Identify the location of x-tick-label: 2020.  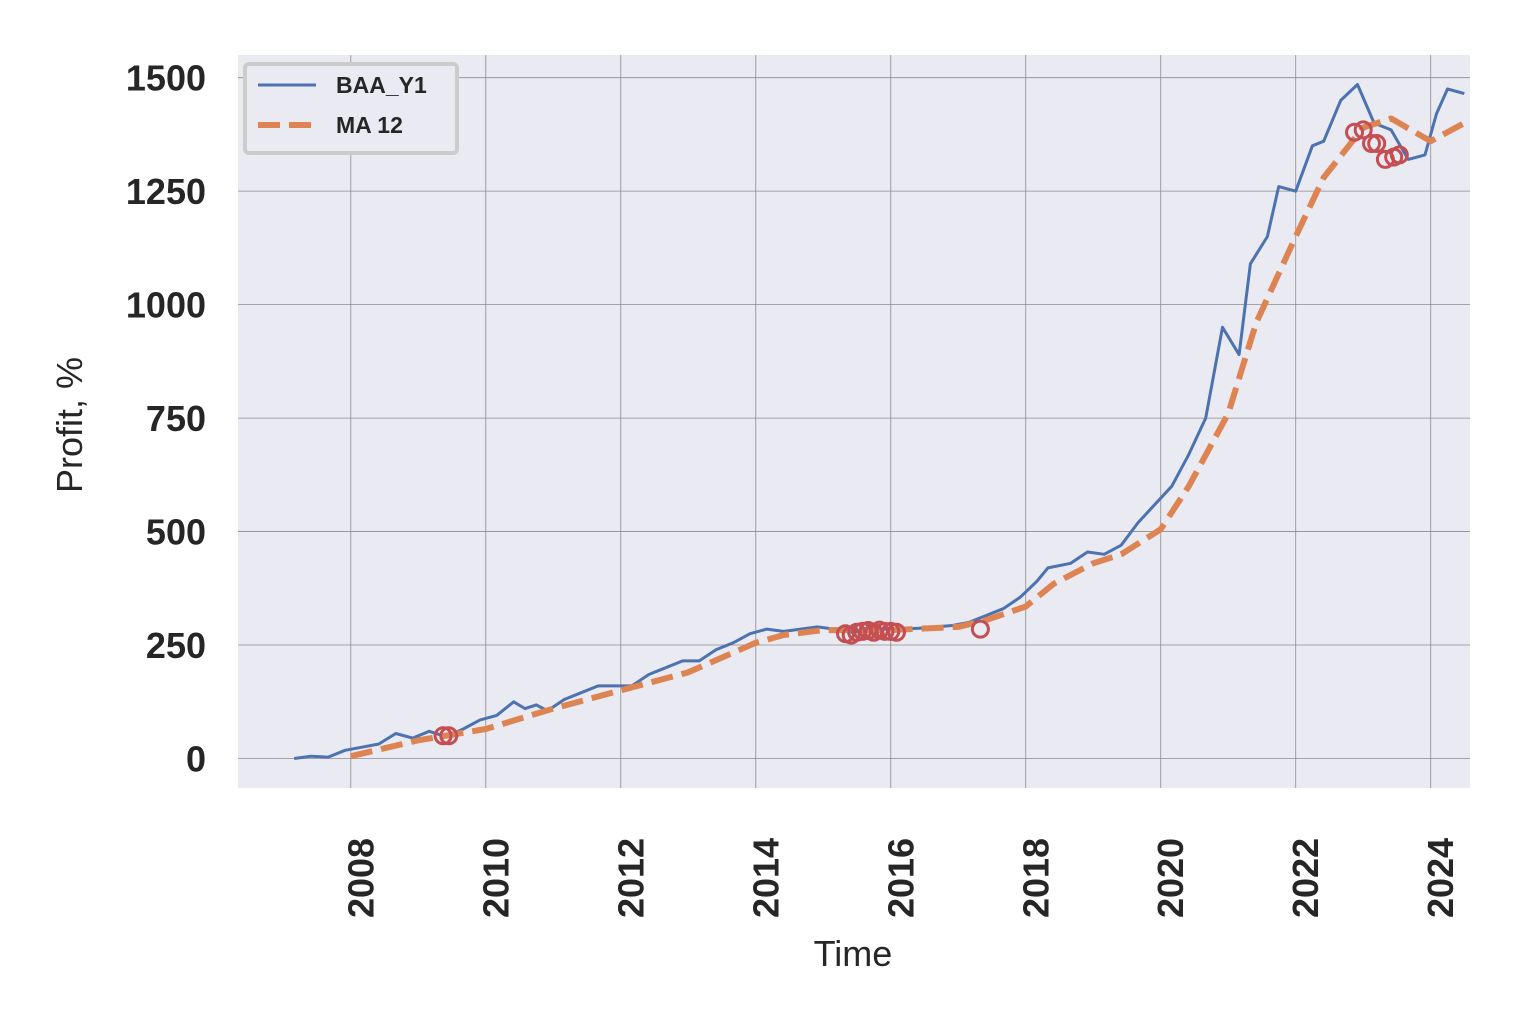
(1170, 878).